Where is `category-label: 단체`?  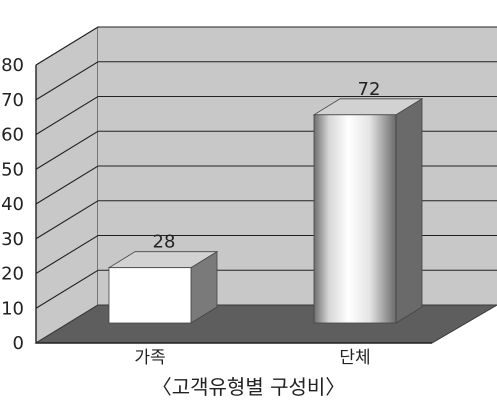 category-label: 단체 is located at coordinates (354, 358).